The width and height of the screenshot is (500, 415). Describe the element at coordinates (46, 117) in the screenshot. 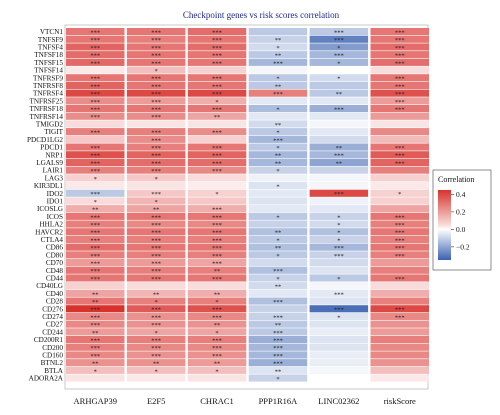

I see `row-label: TNFRSF14` at that location.